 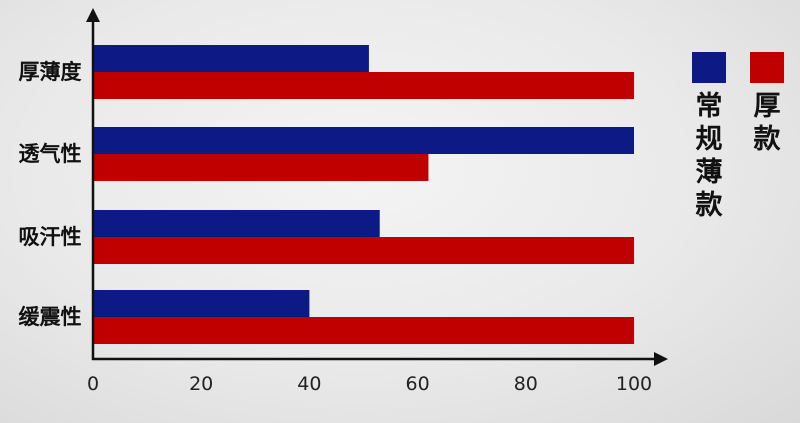 What do you see at coordinates (93, 384) in the screenshot?
I see `x-tick-label: 0` at bounding box center [93, 384].